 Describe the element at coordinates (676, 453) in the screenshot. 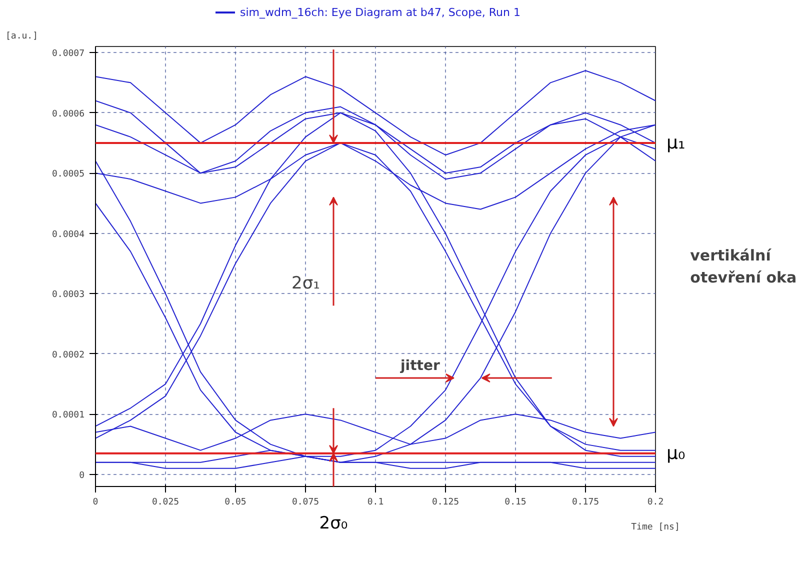

I see `ref-line-label: μ₀` at that location.